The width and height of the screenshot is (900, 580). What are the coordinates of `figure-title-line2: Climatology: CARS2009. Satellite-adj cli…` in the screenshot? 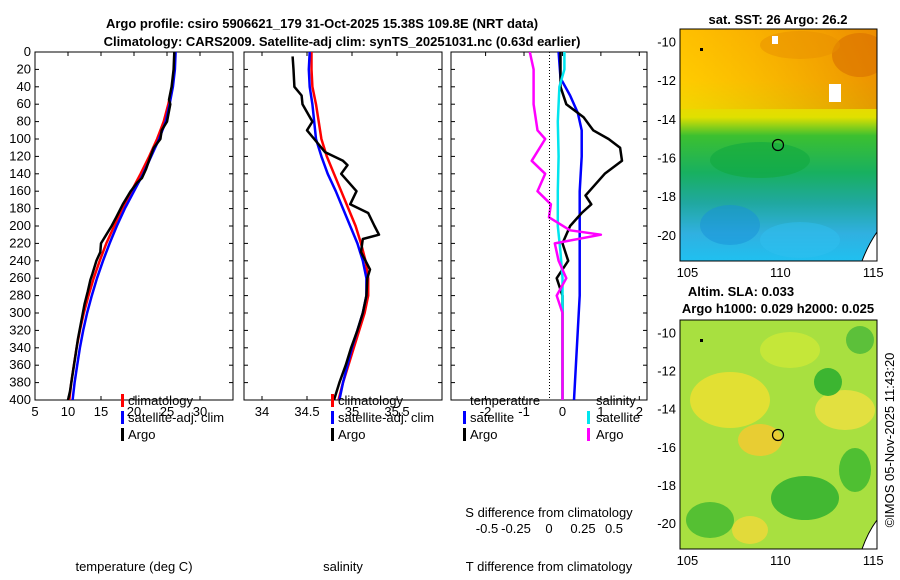 It's located at (342, 41).